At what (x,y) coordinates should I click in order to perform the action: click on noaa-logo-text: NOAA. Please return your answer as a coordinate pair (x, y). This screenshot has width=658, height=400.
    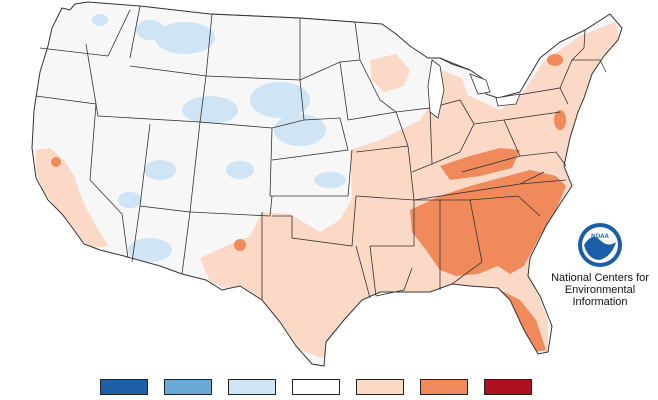
    Looking at the image, I should click on (600, 237).